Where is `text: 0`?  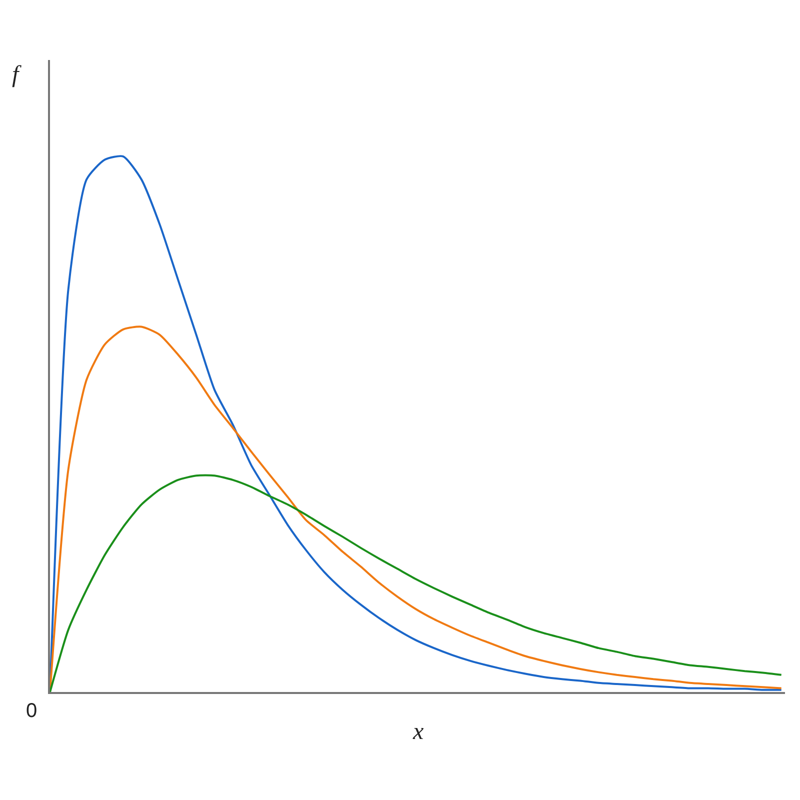 text: 0 is located at coordinates (32, 711).